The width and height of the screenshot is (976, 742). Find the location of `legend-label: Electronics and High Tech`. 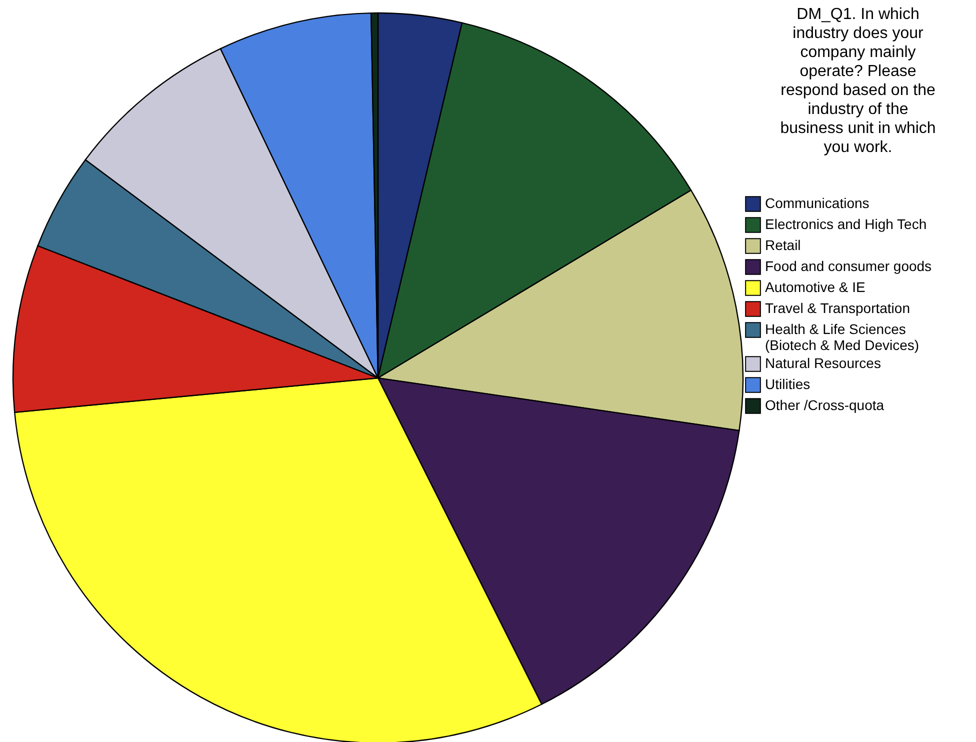

legend-label: Electronics and High Tech is located at coordinates (846, 224).